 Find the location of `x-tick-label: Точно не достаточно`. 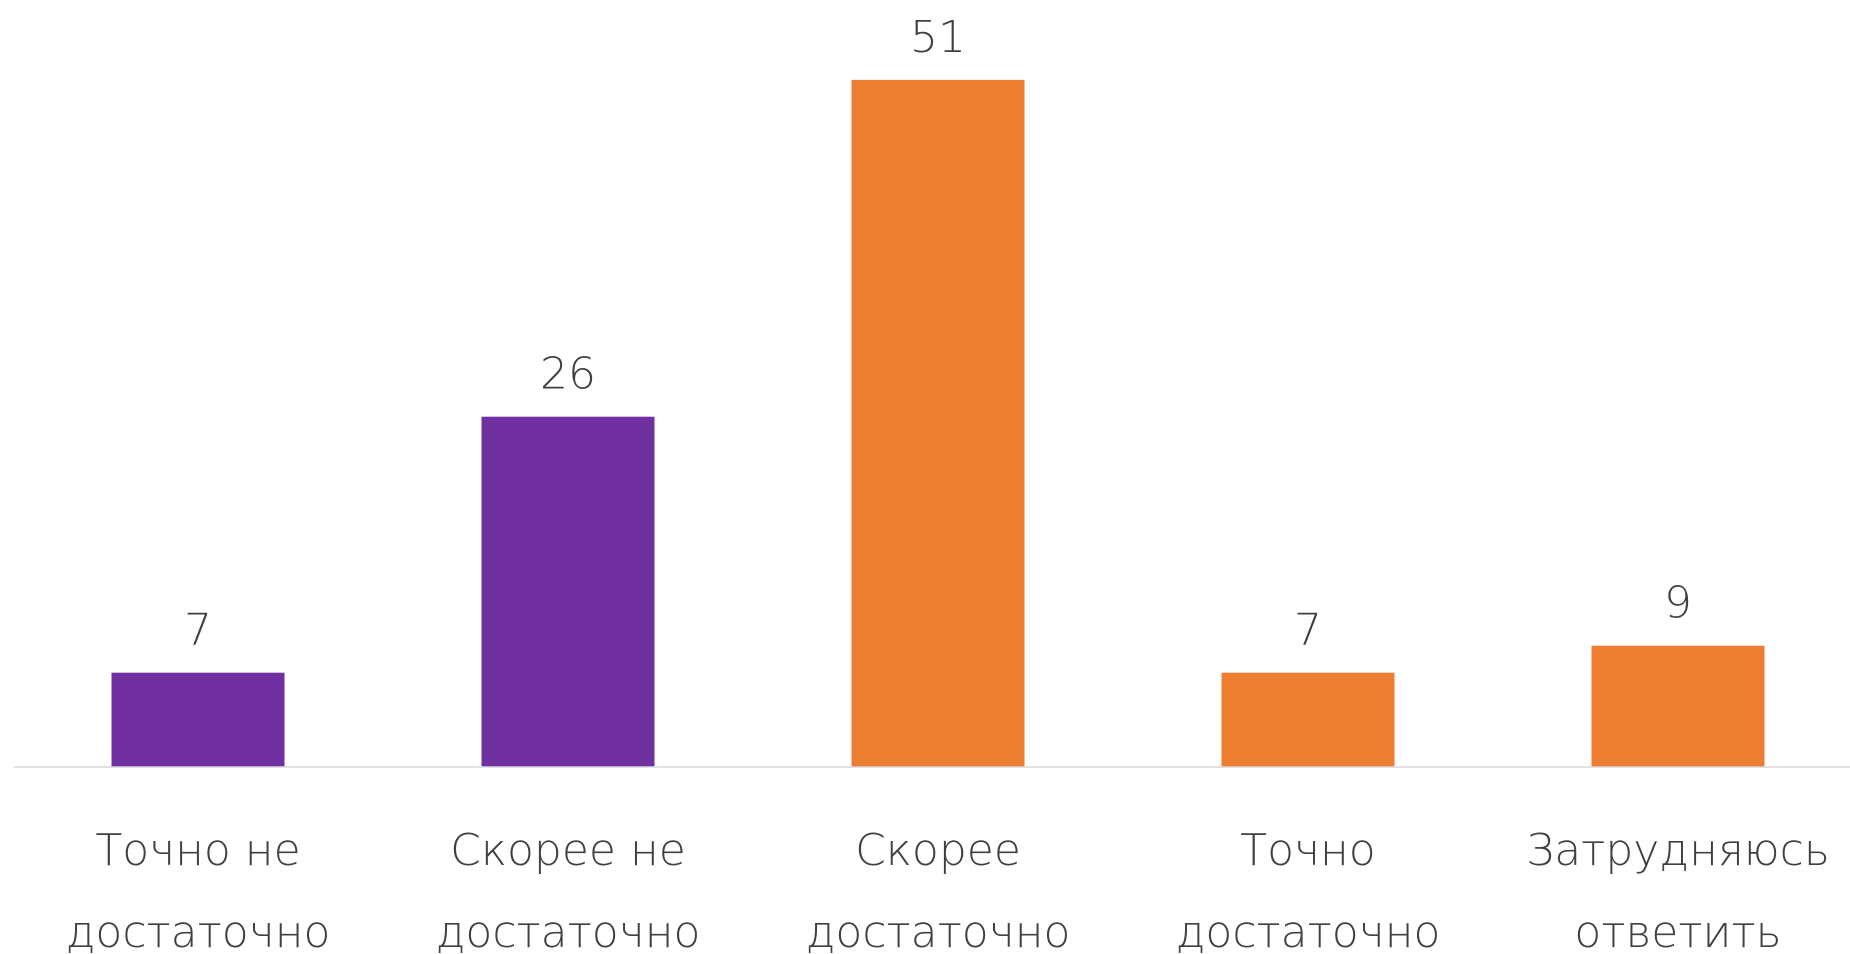

x-tick-label: Точно не достаточно is located at coordinates (198, 889).